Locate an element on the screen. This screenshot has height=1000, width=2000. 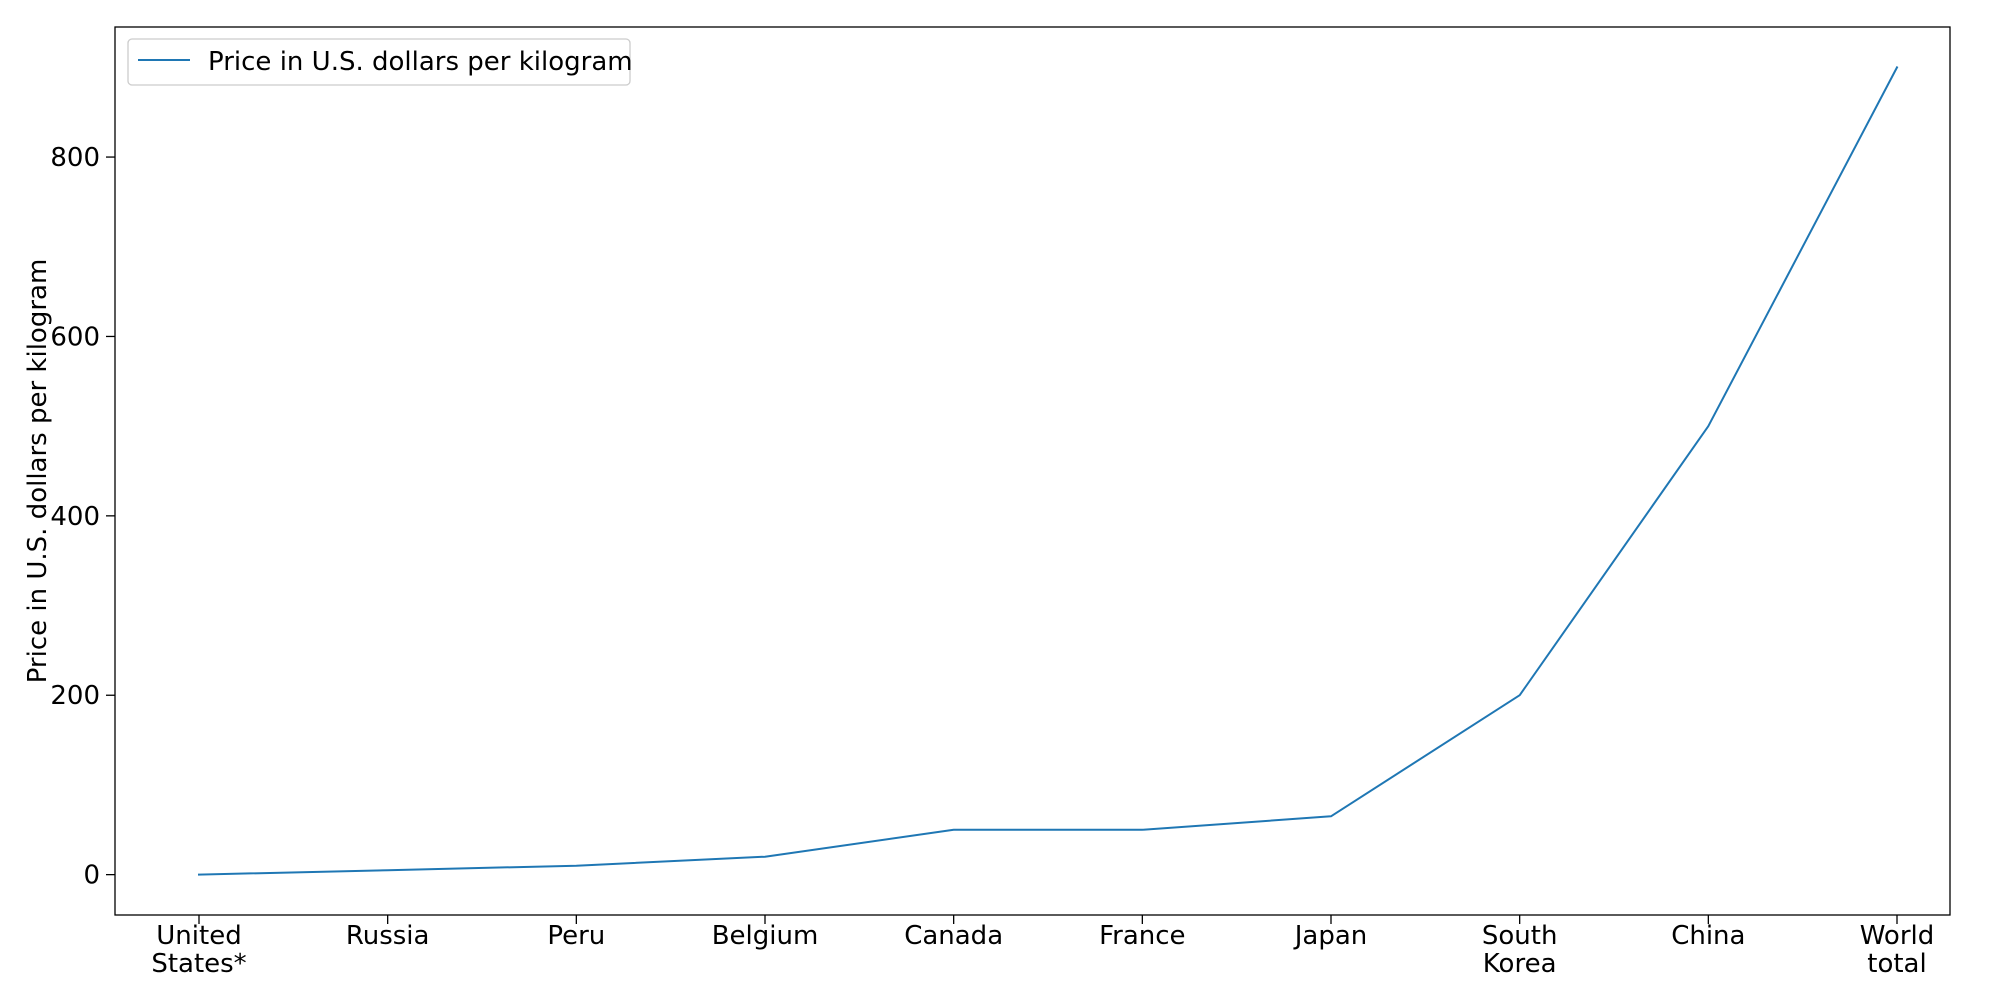
y-axis-label: Price in U.S. dollars per kilogram is located at coordinates (38, 471).